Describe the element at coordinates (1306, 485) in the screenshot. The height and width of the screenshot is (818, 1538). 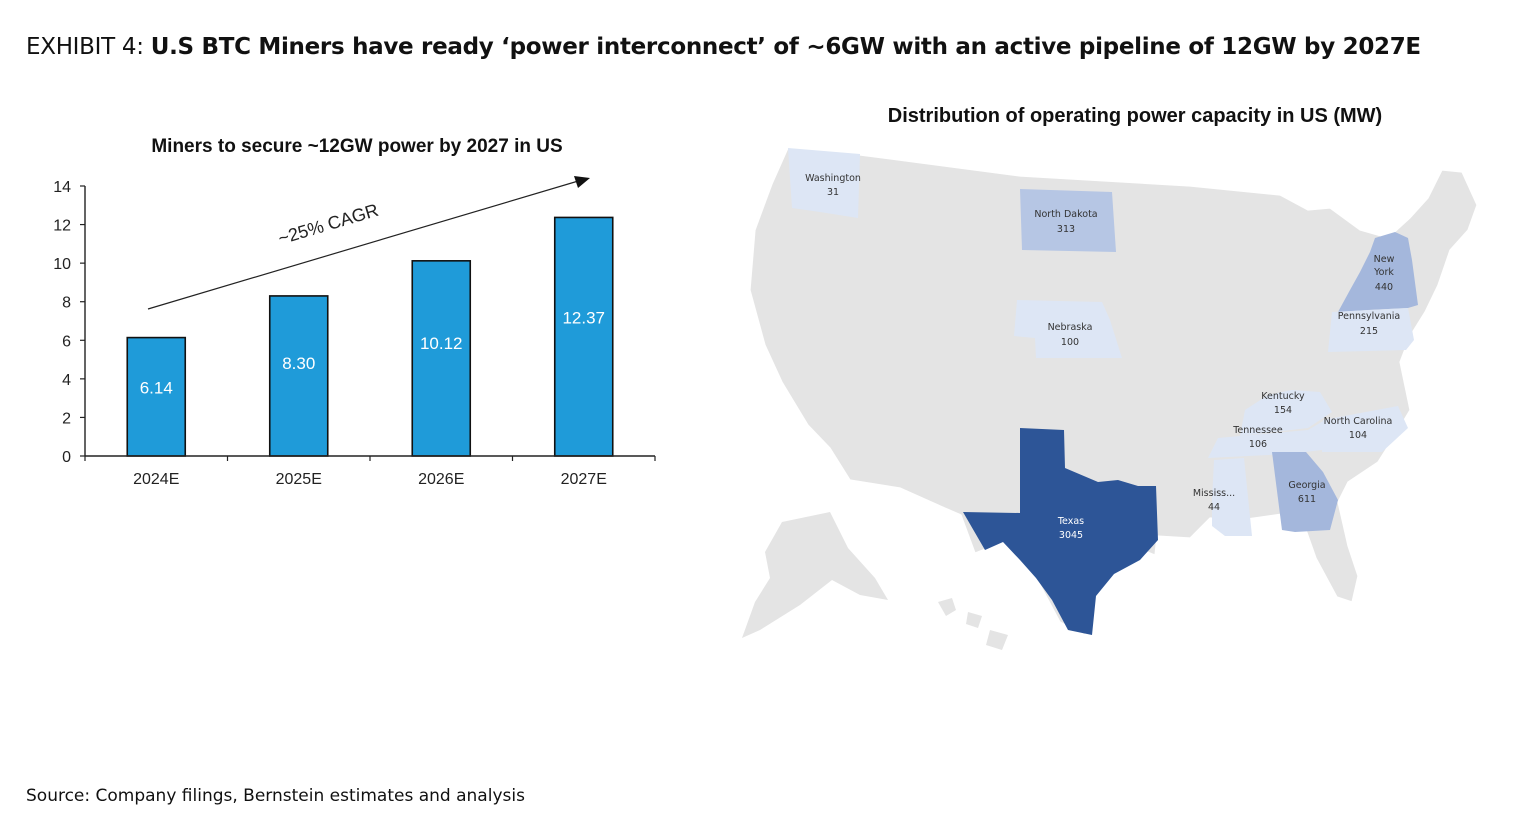
I see `label-georgia-name: Georgia` at that location.